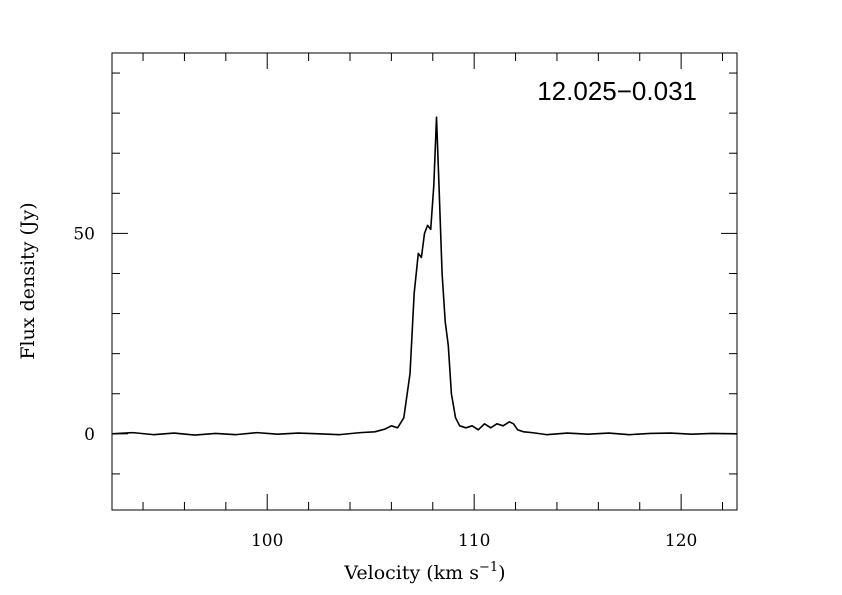 The image size is (842, 595). Describe the element at coordinates (28, 280) in the screenshot. I see `y-axis-title: Flux density (Jy)` at that location.